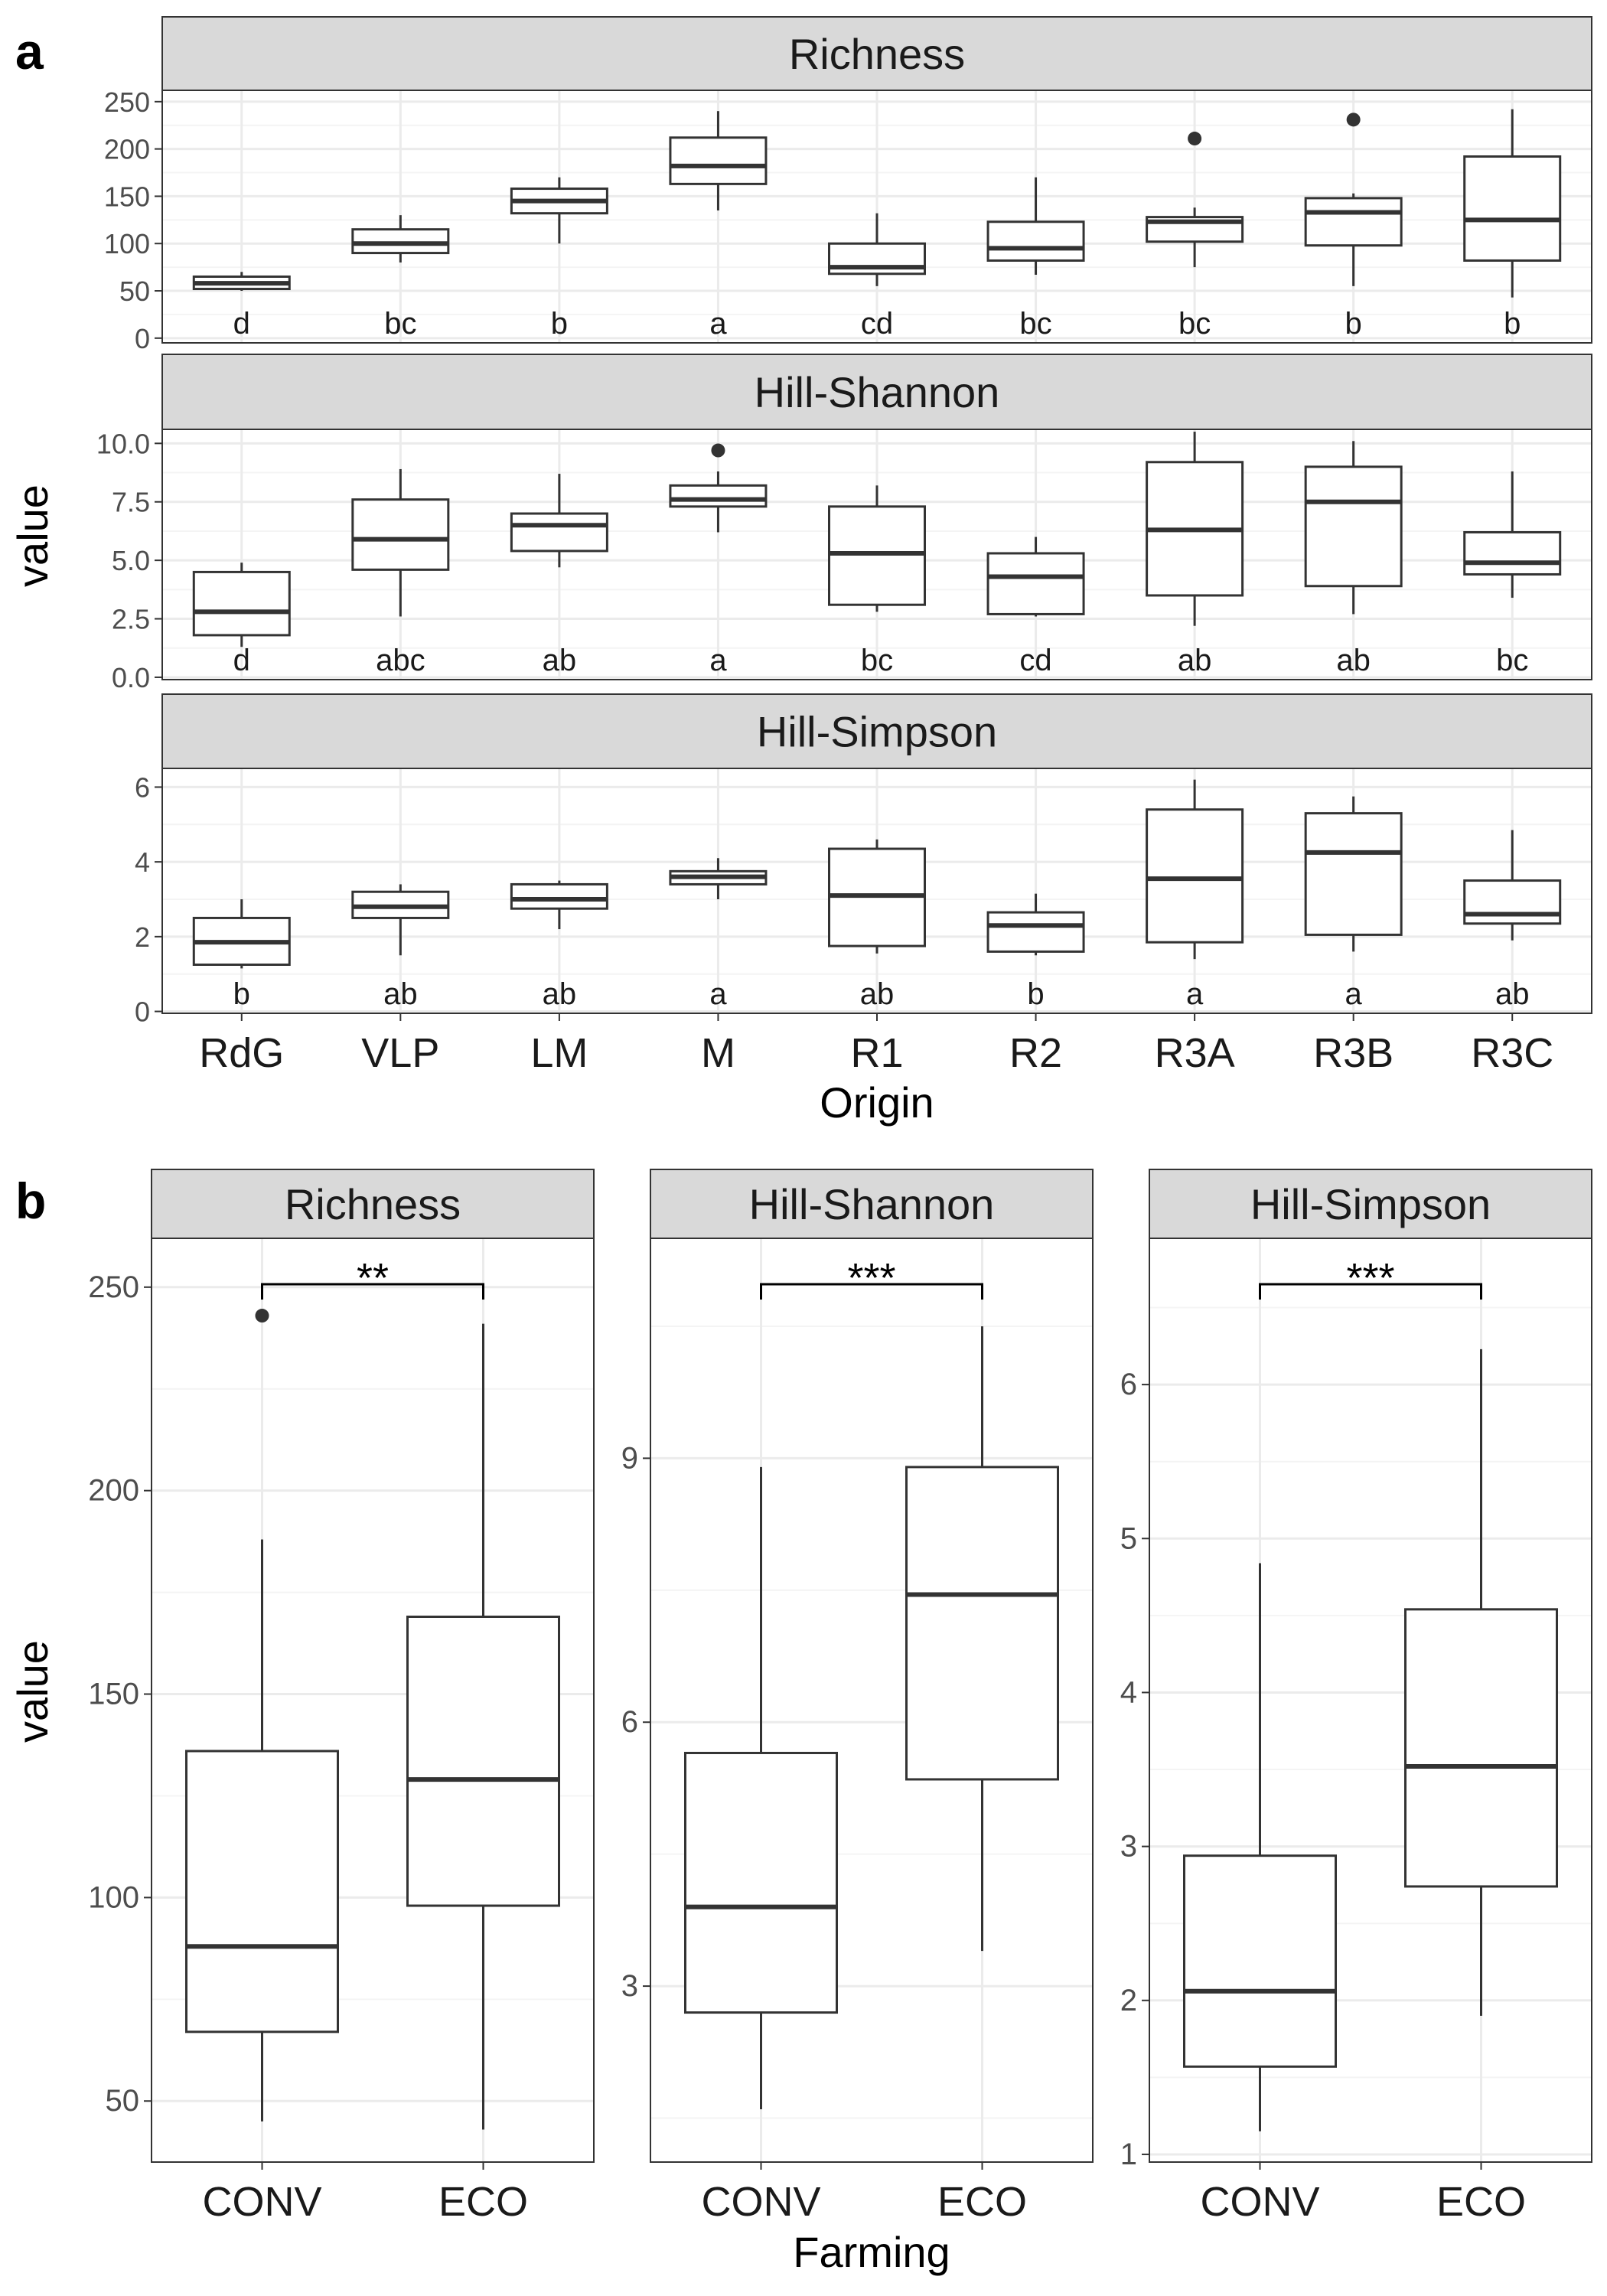 The image size is (1607, 2296). Describe the element at coordinates (1353, 1053) in the screenshot. I see `x-tick-label: R3B` at that location.